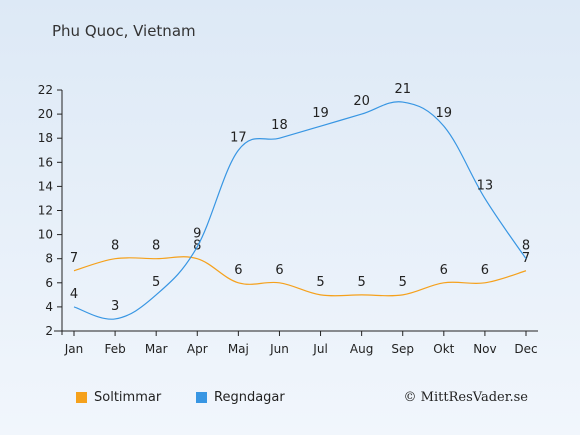 The image size is (580, 435). What do you see at coordinates (45, 138) in the screenshot?
I see `y-tick-label: 18` at bounding box center [45, 138].